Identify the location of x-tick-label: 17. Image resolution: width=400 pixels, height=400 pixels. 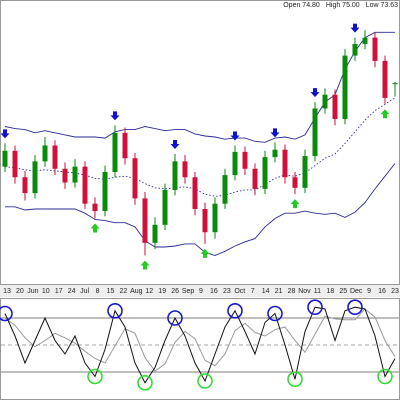
(59, 291).